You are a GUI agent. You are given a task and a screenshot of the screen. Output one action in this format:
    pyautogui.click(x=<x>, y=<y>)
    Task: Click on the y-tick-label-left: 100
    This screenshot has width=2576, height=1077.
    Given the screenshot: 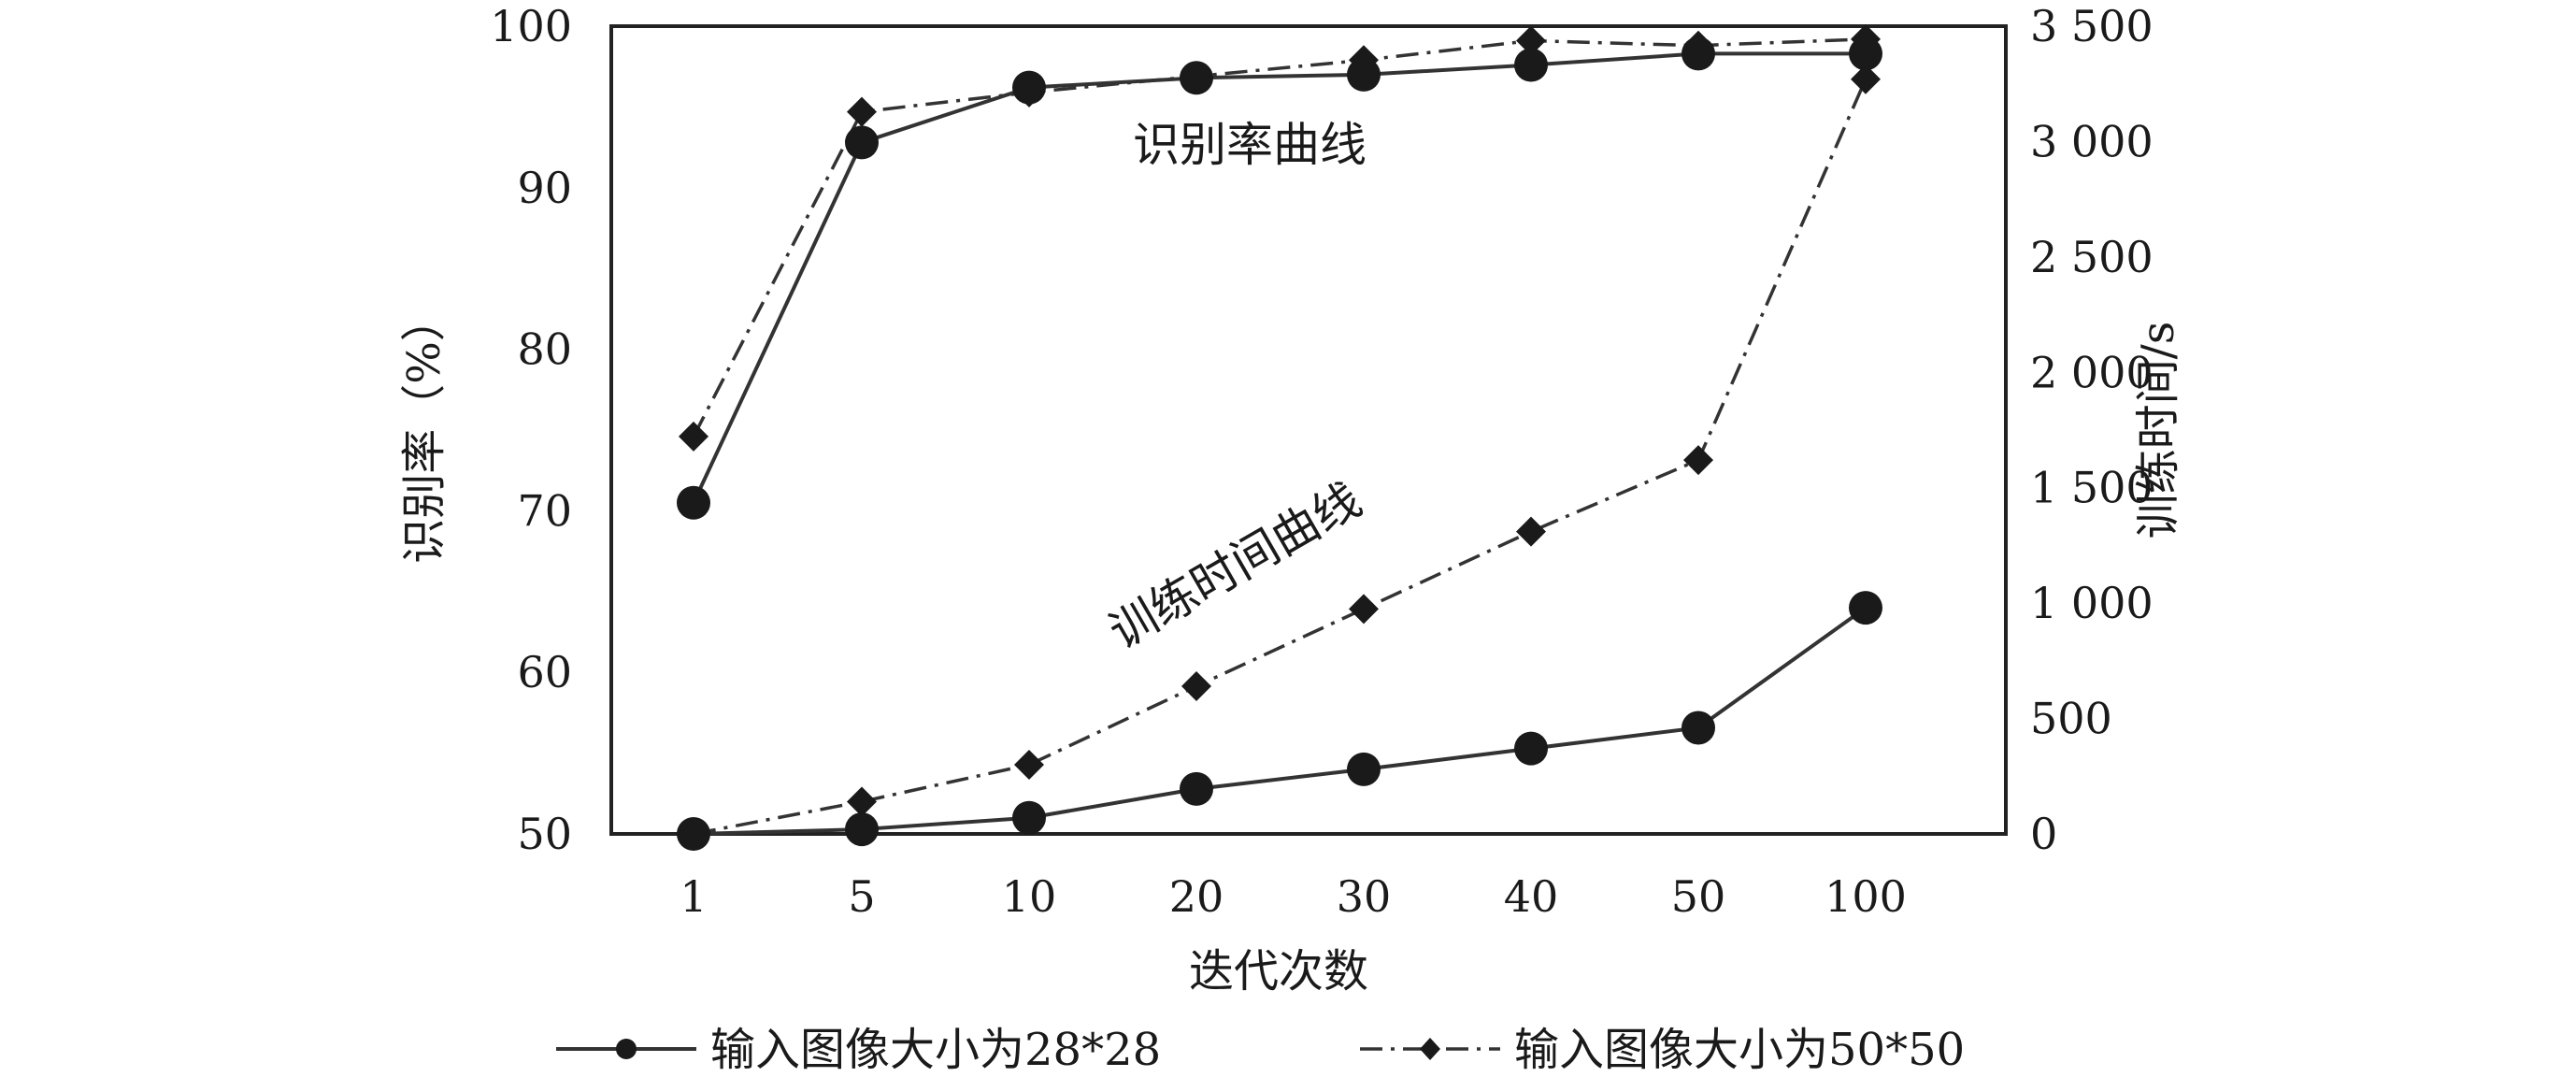 What is the action you would take?
    pyautogui.click(x=531, y=26)
    